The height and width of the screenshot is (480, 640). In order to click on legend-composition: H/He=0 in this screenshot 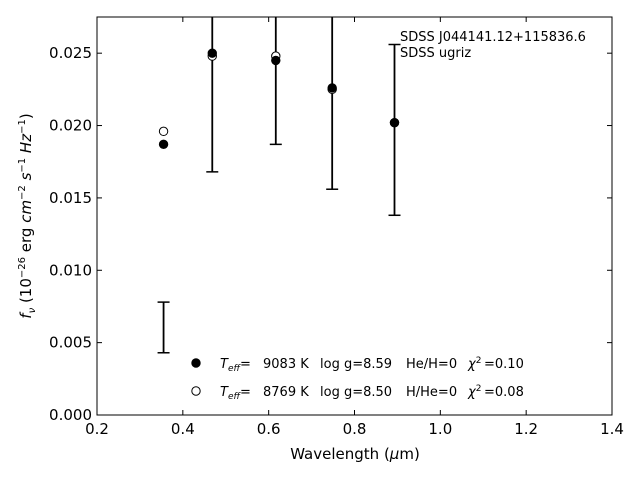, I will do `click(431, 392)`.